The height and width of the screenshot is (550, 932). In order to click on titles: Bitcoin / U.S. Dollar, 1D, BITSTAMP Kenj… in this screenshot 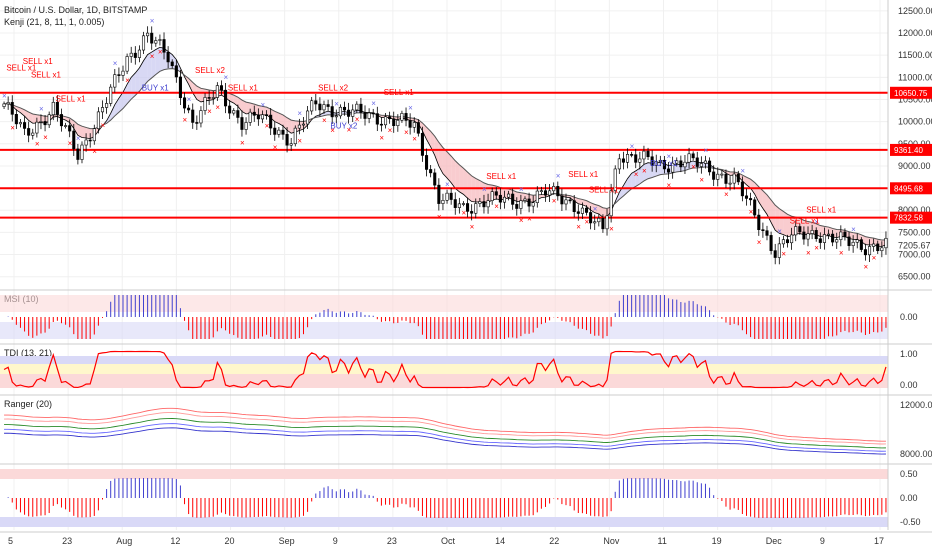, I will do `click(75, 16)`.